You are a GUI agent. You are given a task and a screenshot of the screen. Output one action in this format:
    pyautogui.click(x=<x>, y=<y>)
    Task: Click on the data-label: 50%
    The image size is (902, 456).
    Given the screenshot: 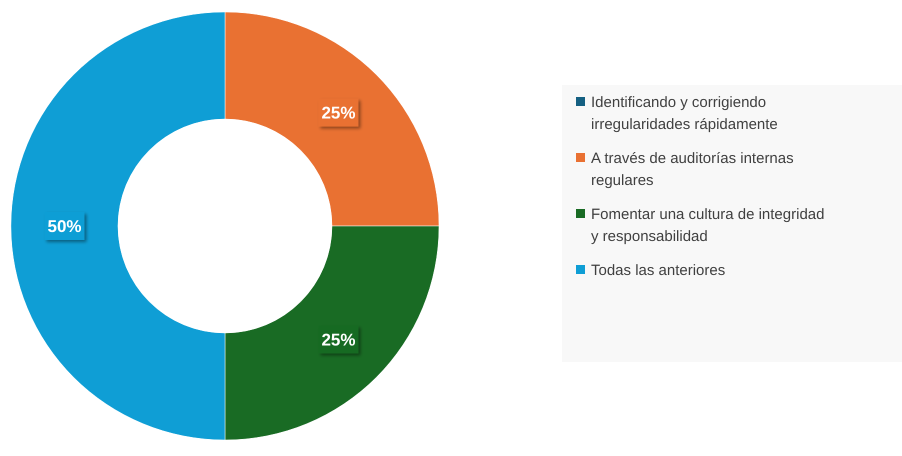 What is the action you would take?
    pyautogui.click(x=64, y=226)
    